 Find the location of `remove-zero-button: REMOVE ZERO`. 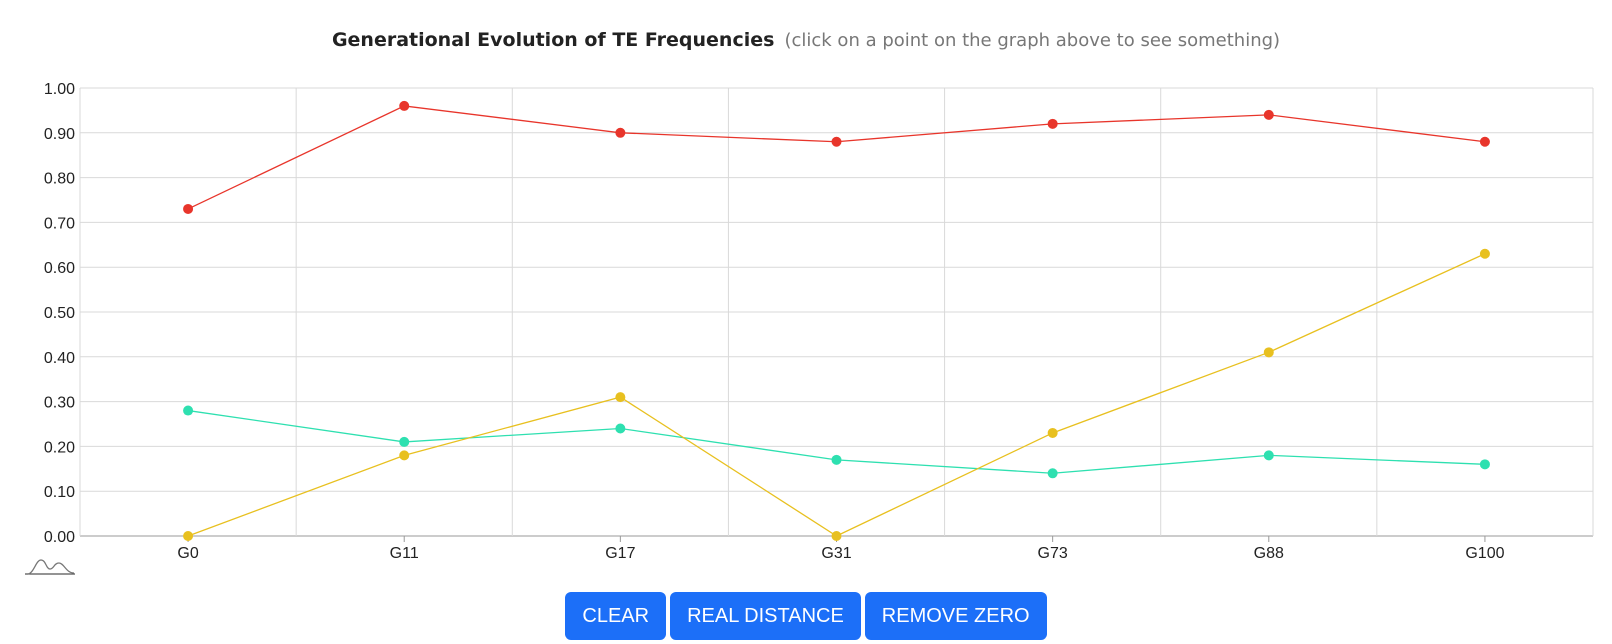

remove-zero-button: REMOVE ZERO is located at coordinates (955, 616).